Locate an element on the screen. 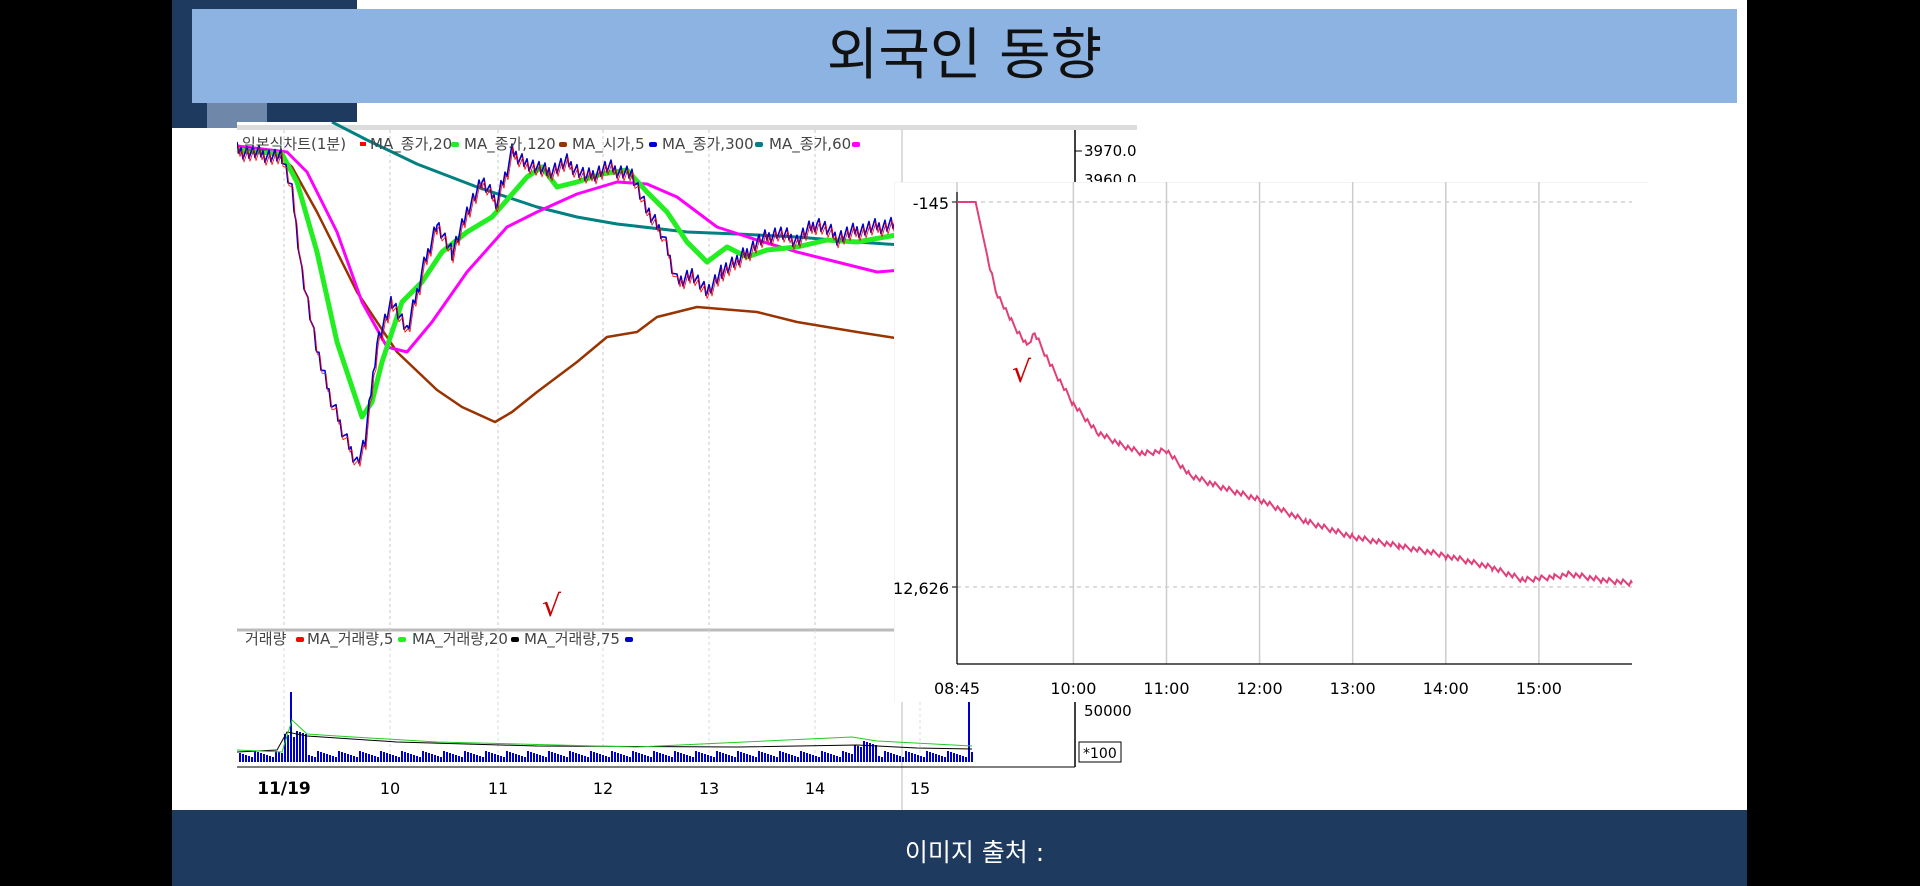  legend-item-4: MA_종가,60 is located at coordinates (810, 144).